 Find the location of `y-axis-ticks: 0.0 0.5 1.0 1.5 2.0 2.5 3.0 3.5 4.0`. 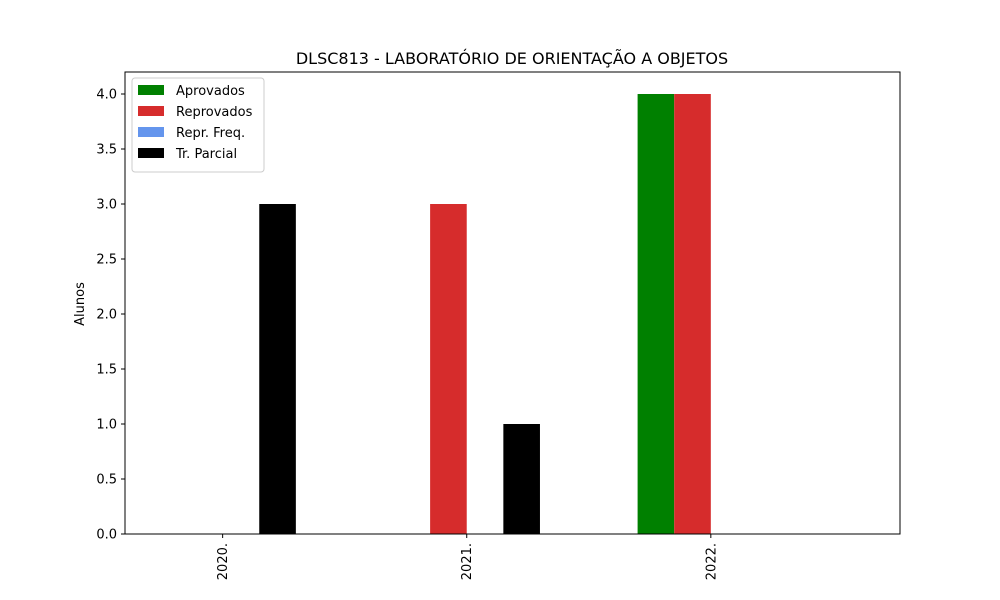

y-axis-ticks: 0.0 0.5 1.0 1.5 2.0 2.5 3.0 3.5 4.0 is located at coordinates (110, 315).